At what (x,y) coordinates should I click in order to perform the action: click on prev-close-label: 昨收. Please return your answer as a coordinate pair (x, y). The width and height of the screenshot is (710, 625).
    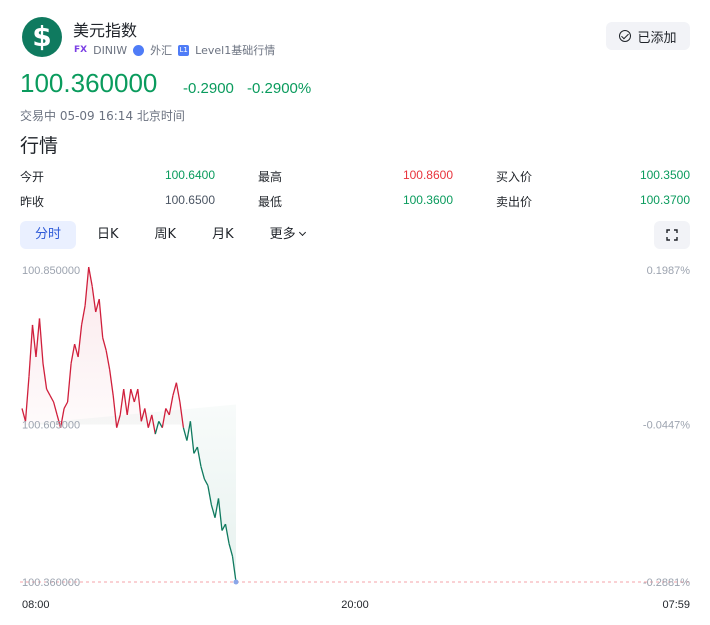
    Looking at the image, I should click on (32, 202).